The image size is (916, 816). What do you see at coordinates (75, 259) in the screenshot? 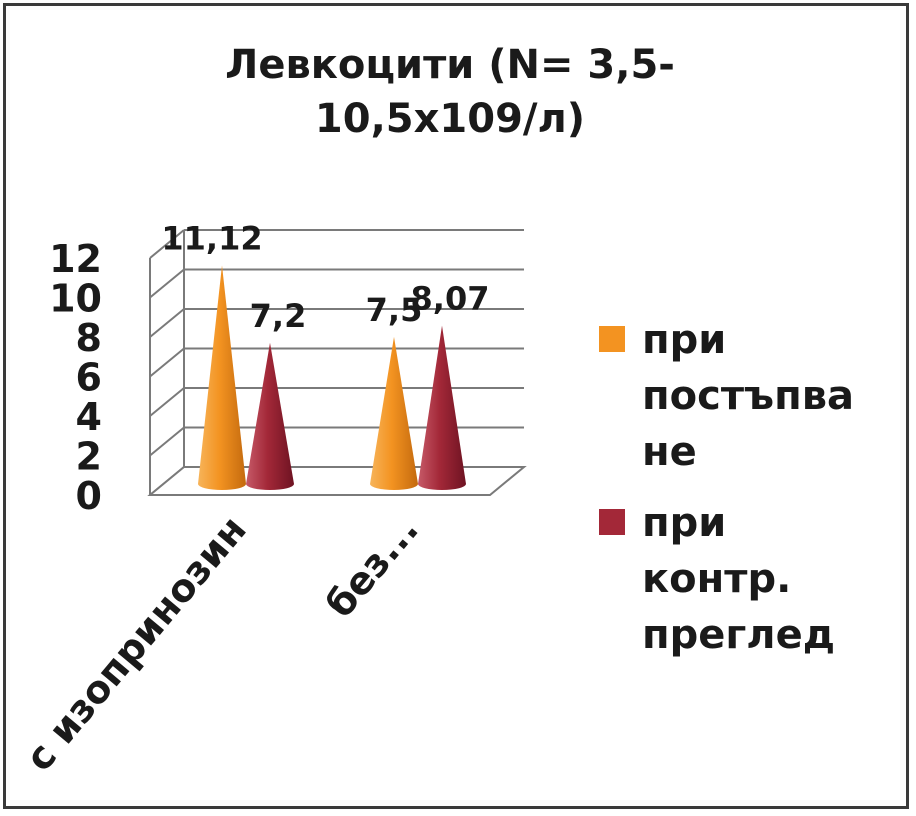
I see `y-tick-label: 12` at bounding box center [75, 259].